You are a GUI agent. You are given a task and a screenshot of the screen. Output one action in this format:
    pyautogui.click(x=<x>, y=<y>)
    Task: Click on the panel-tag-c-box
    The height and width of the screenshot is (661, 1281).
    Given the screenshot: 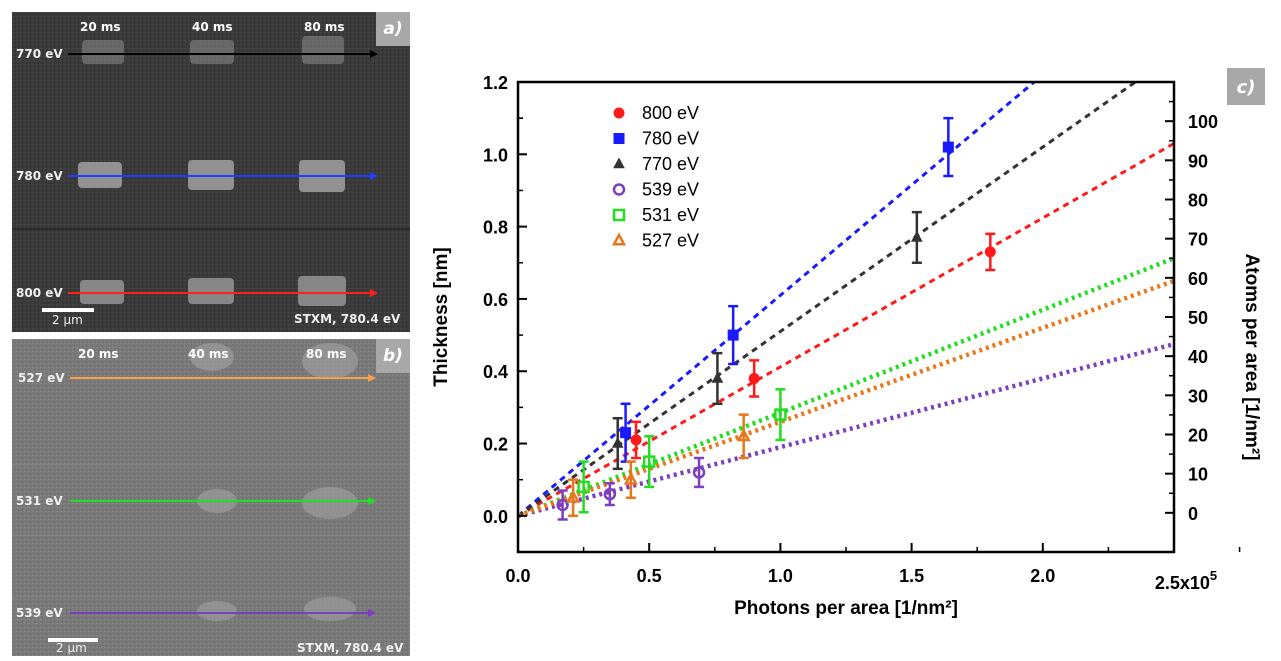 What is the action you would take?
    pyautogui.click(x=1246, y=86)
    